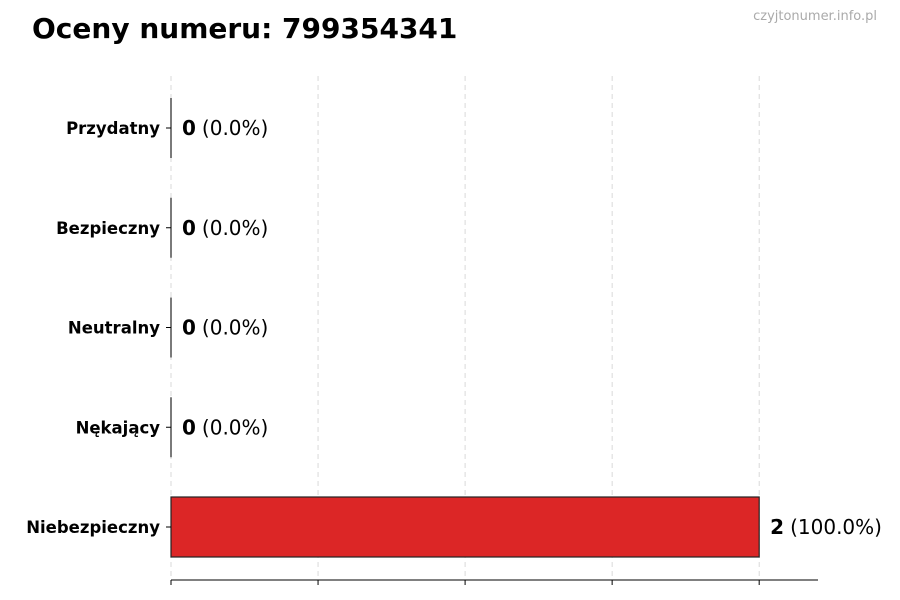  What do you see at coordinates (245, 28) in the screenshot?
I see `chart-title: Oceny numeru: 799354341` at bounding box center [245, 28].